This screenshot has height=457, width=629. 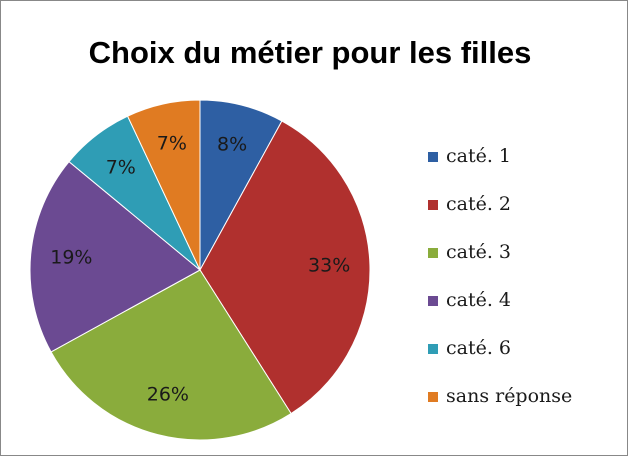 What do you see at coordinates (310, 52) in the screenshot?
I see `chart-title: Choix du métier pour les filles` at bounding box center [310, 52].